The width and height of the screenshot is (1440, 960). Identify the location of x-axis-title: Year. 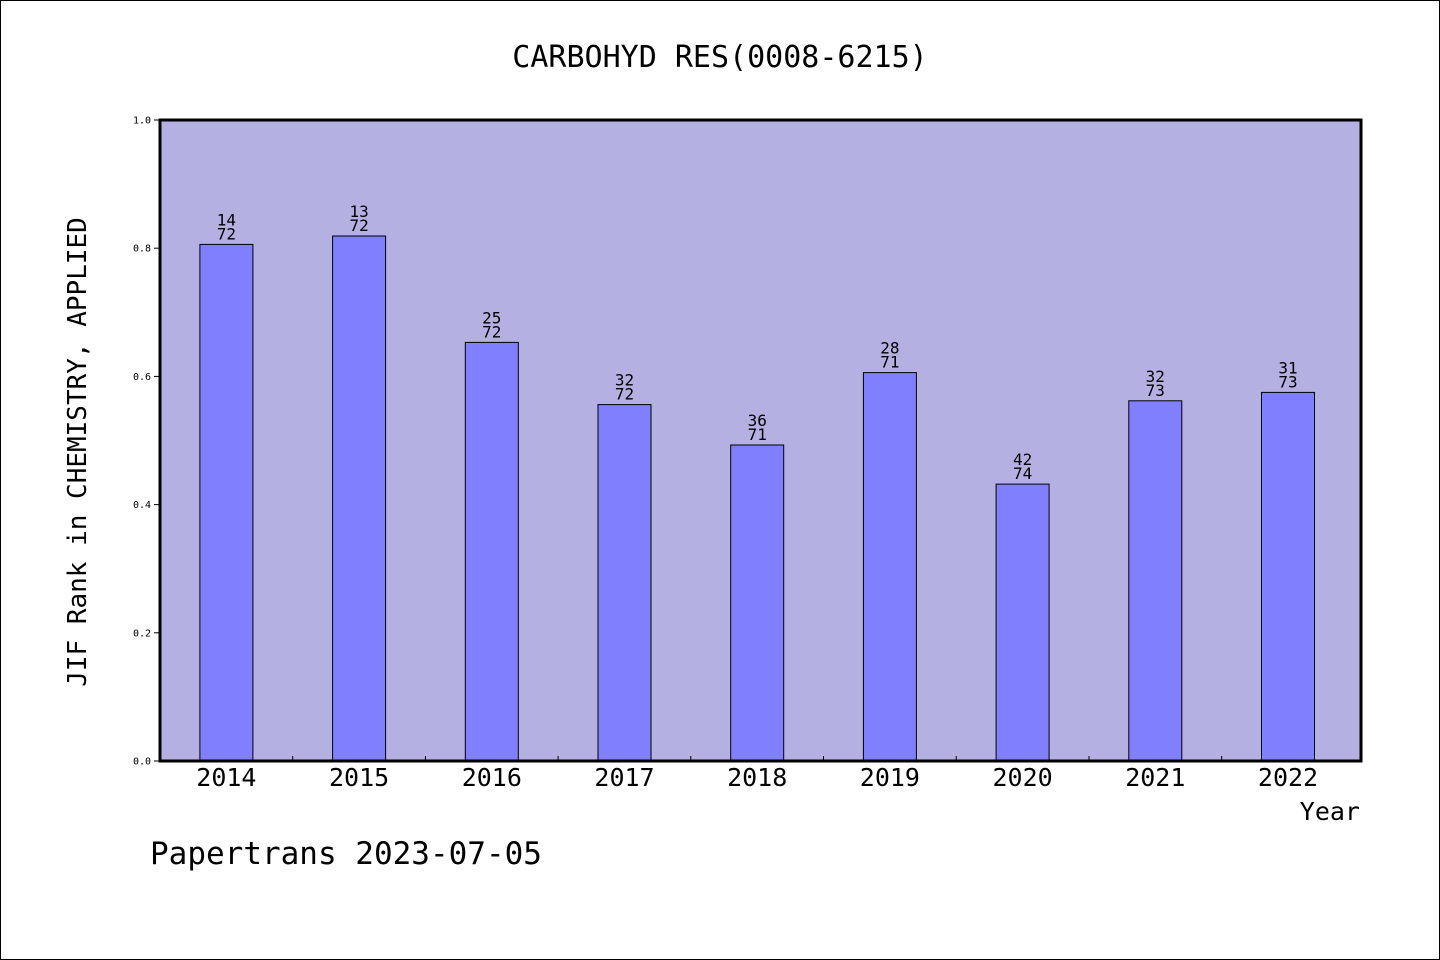
(1330, 811).